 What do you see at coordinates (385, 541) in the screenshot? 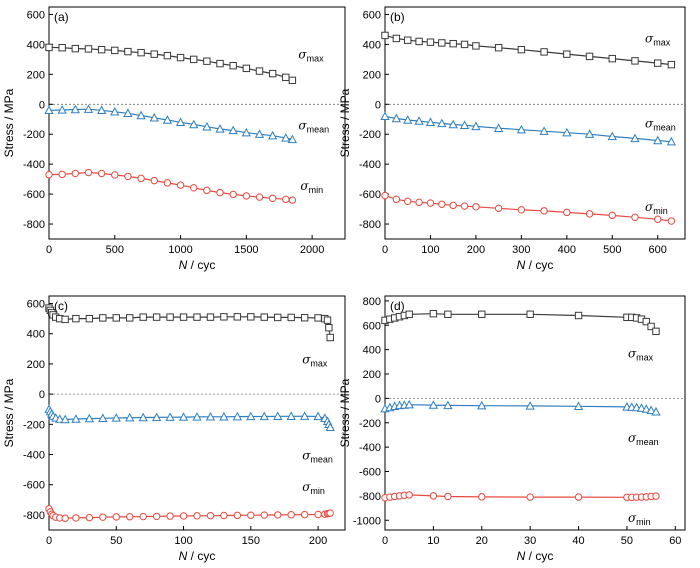
I see `x-tick-label: 0` at bounding box center [385, 541].